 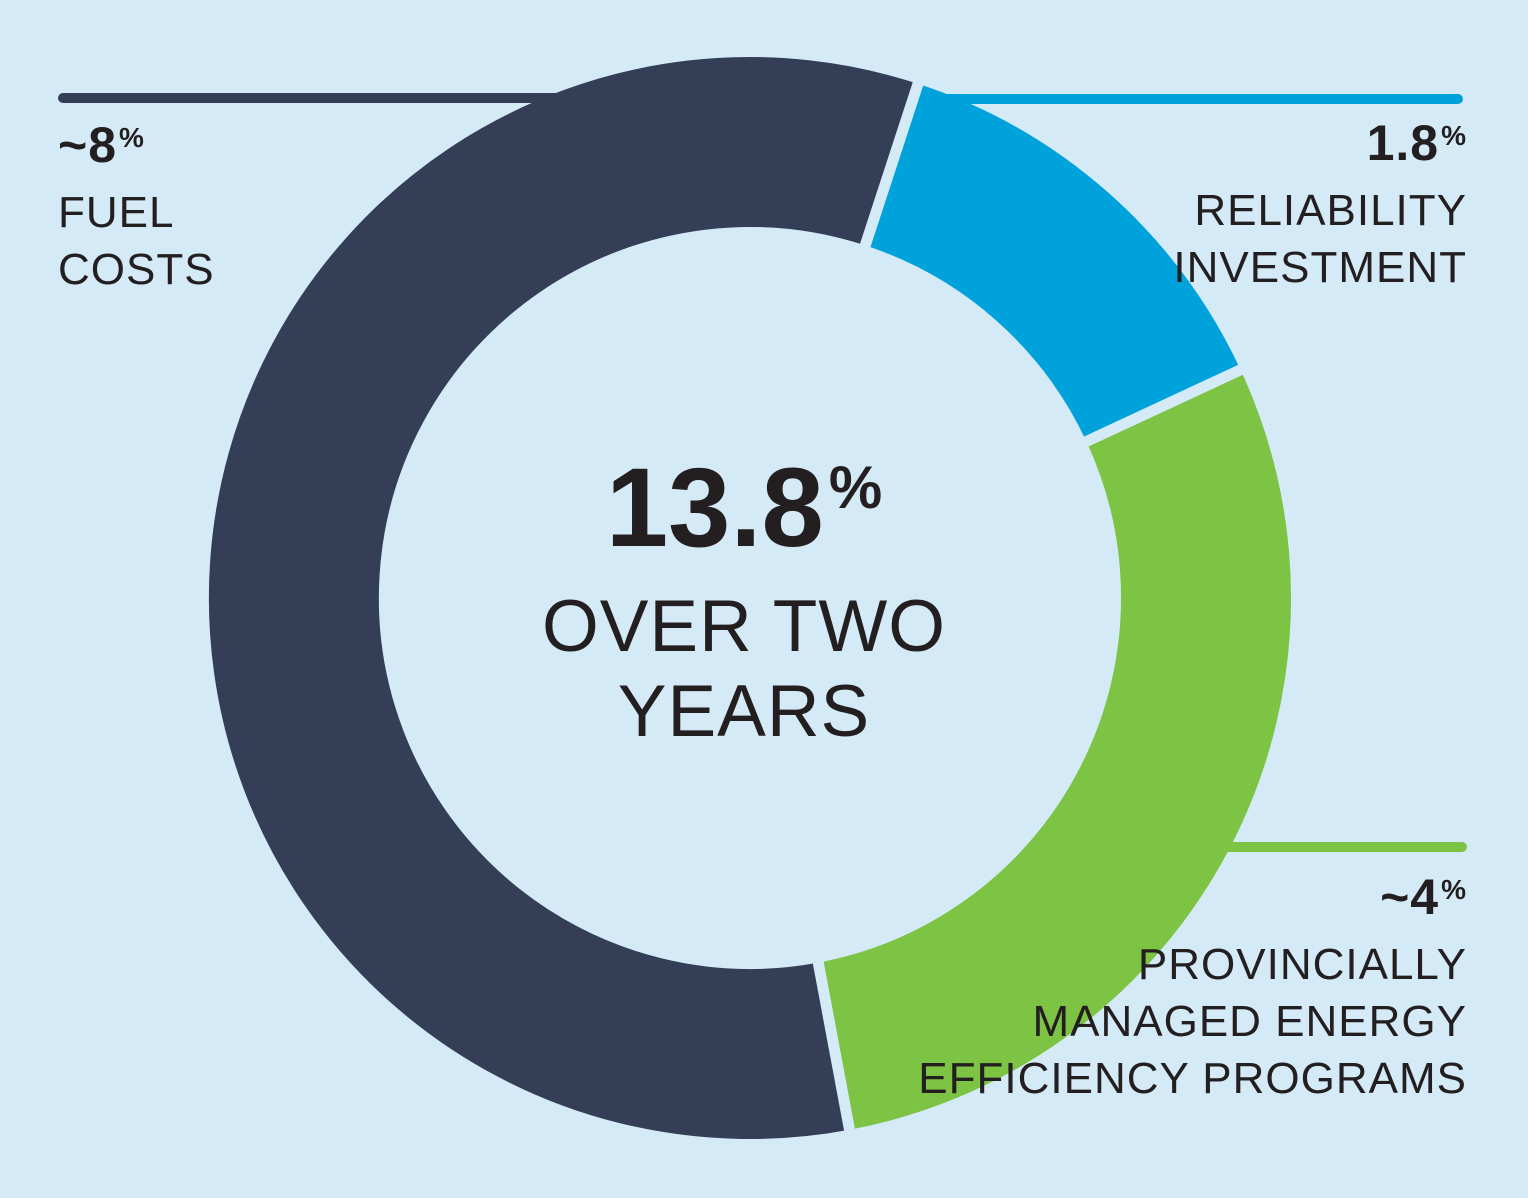 What do you see at coordinates (116, 212) in the screenshot?
I see `fuel-costs-label-line1: FUEL` at bounding box center [116, 212].